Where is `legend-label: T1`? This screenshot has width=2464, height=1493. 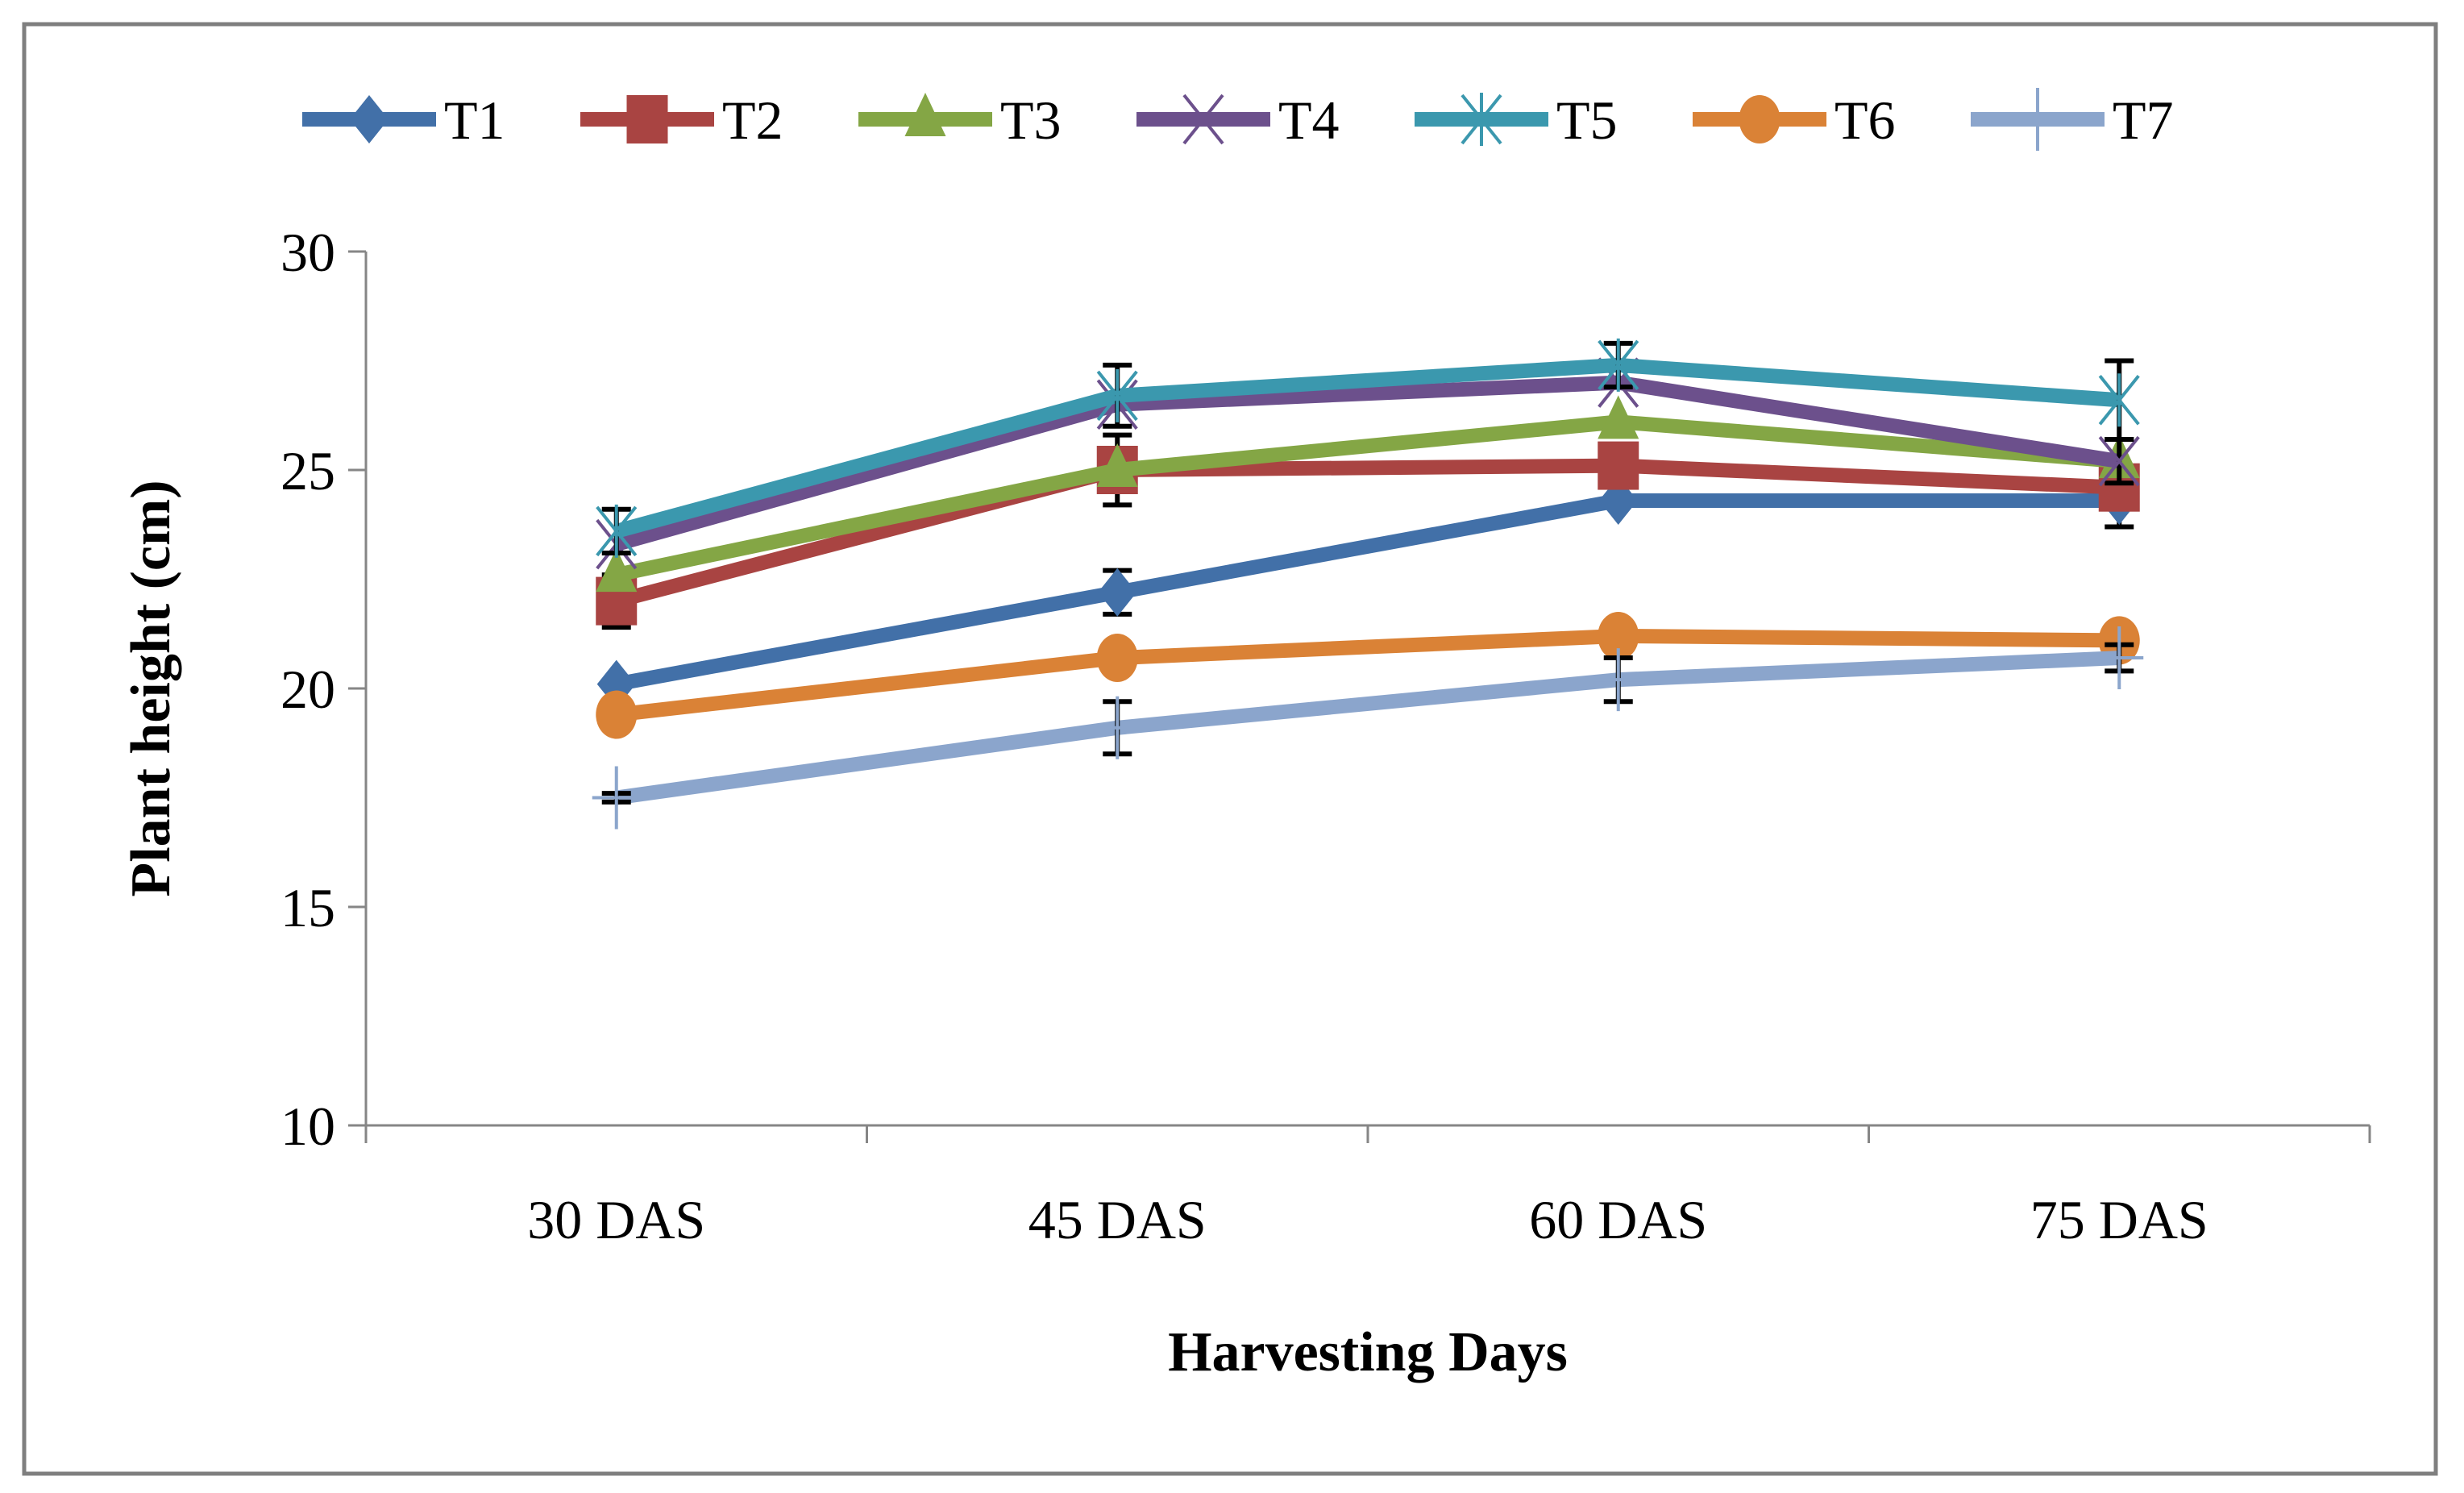 legend-label: T1 is located at coordinates (475, 120).